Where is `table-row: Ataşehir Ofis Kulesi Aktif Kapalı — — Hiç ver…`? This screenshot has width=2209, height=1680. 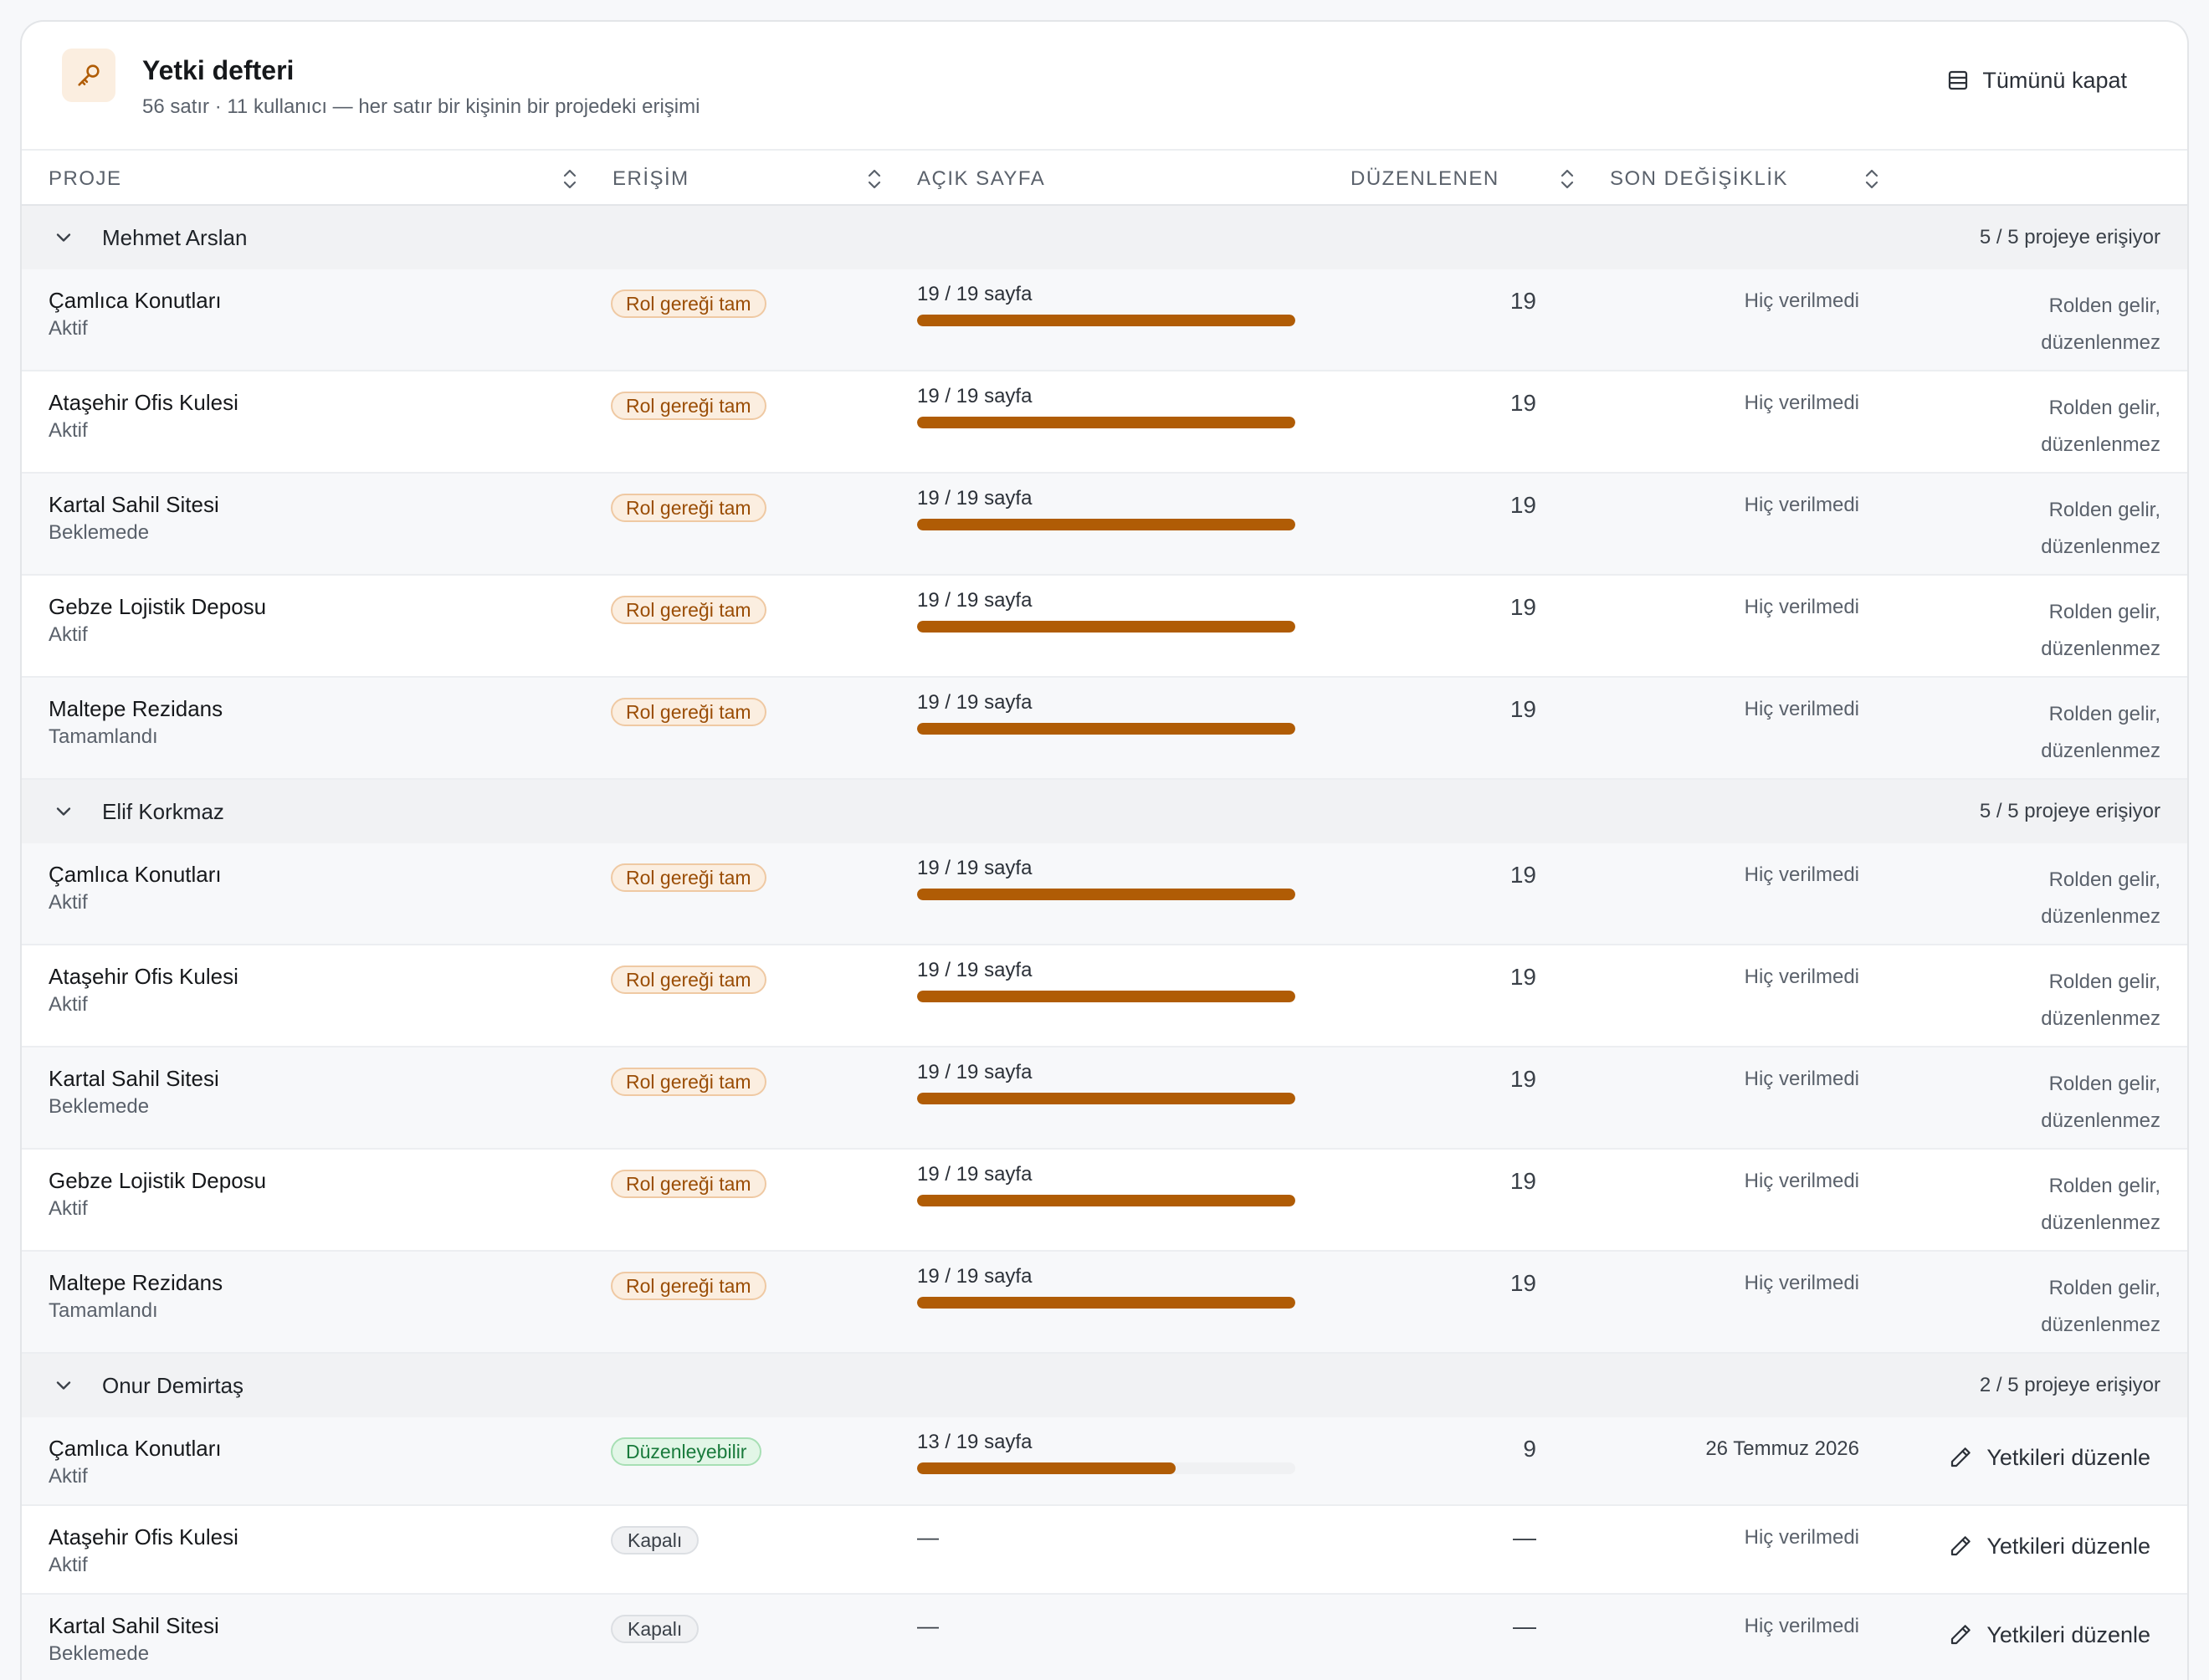
table-row: Ataşehir Ofis Kulesi Aktif Kapalı — — Hiç ver… is located at coordinates (1104, 1550).